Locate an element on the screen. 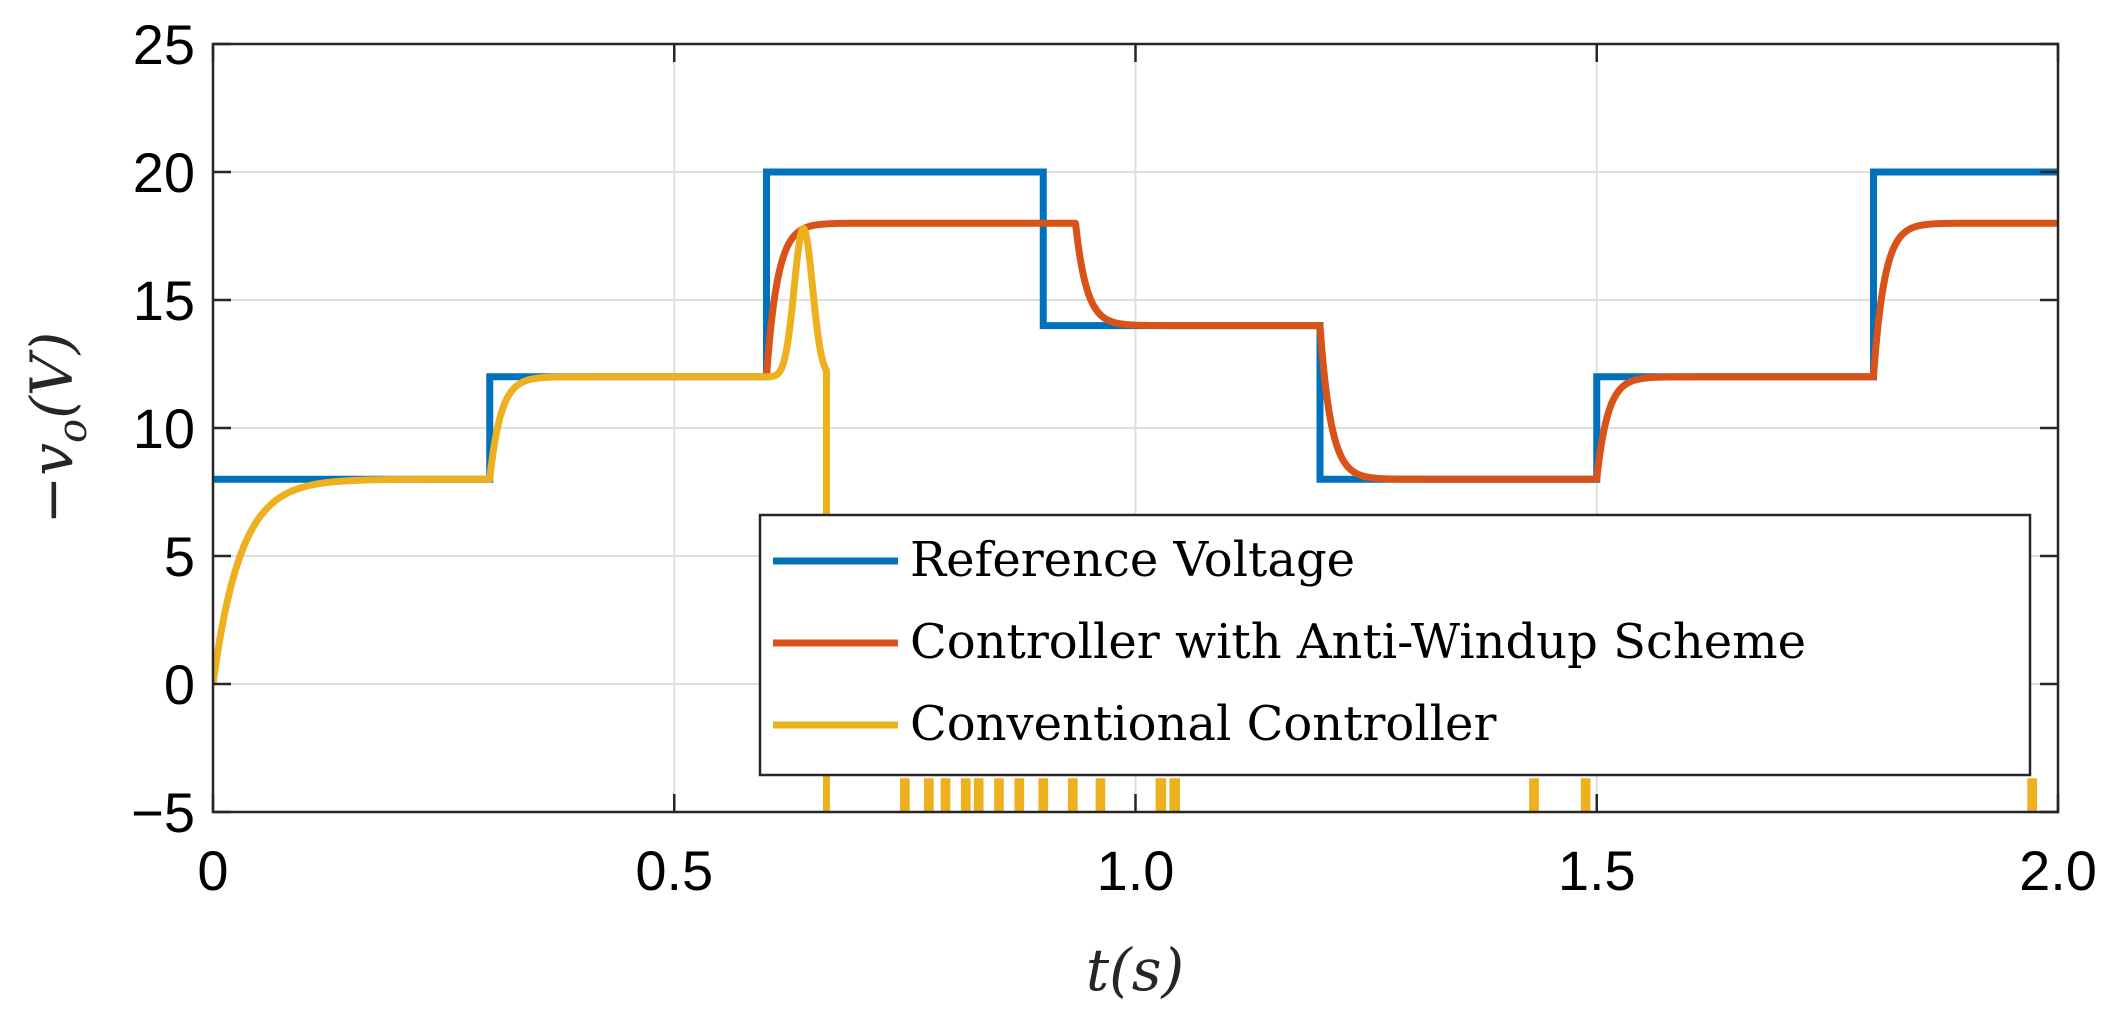 The width and height of the screenshot is (2103, 1017). y-tick-label-3: 10 is located at coordinates (164, 428).